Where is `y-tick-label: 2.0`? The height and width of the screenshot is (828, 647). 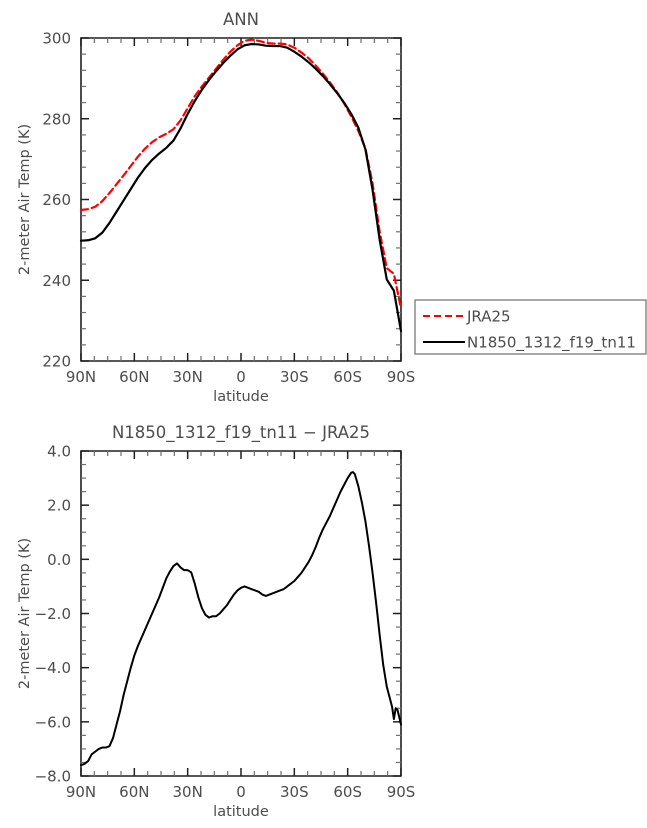 y-tick-label: 2.0 is located at coordinates (59, 506).